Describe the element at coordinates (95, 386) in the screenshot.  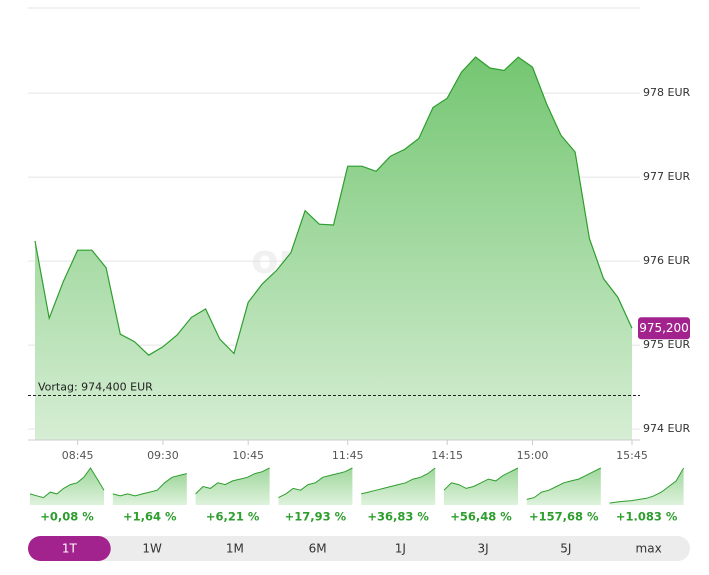
I see `reference-label: Vortag: 974,400 EUR` at that location.